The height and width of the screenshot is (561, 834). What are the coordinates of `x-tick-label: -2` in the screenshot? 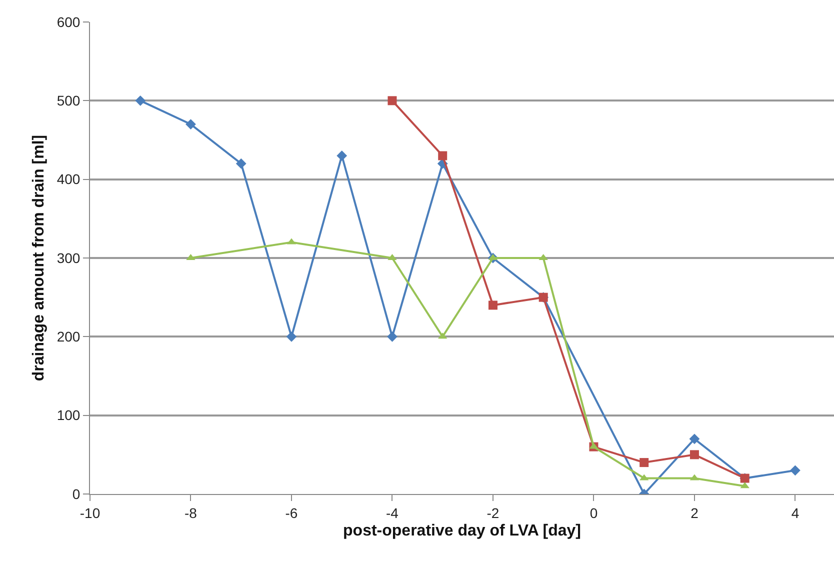 It's located at (493, 512).